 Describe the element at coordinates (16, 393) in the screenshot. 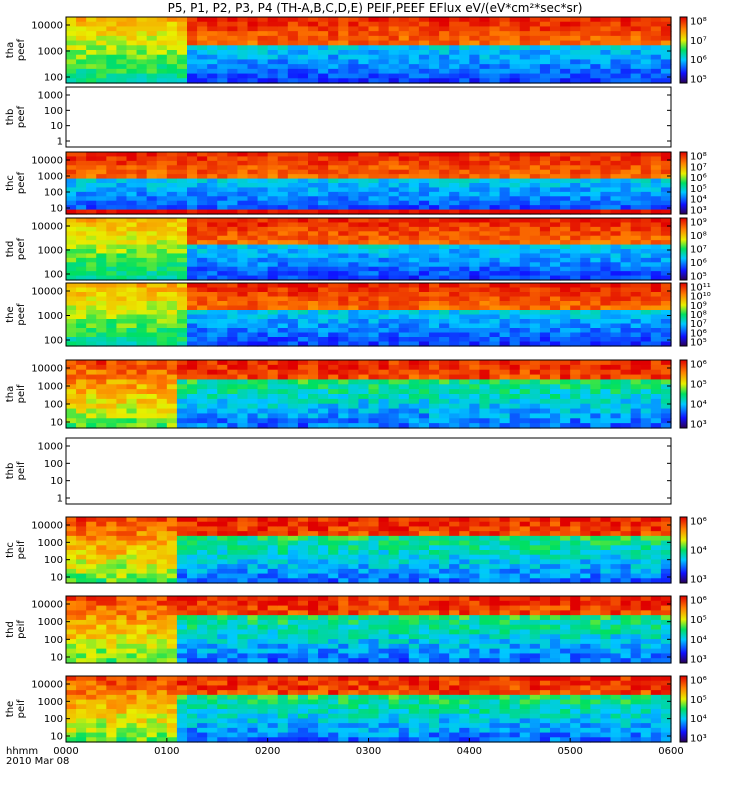

I see `ylabel-tha_peif: thapeif` at that location.